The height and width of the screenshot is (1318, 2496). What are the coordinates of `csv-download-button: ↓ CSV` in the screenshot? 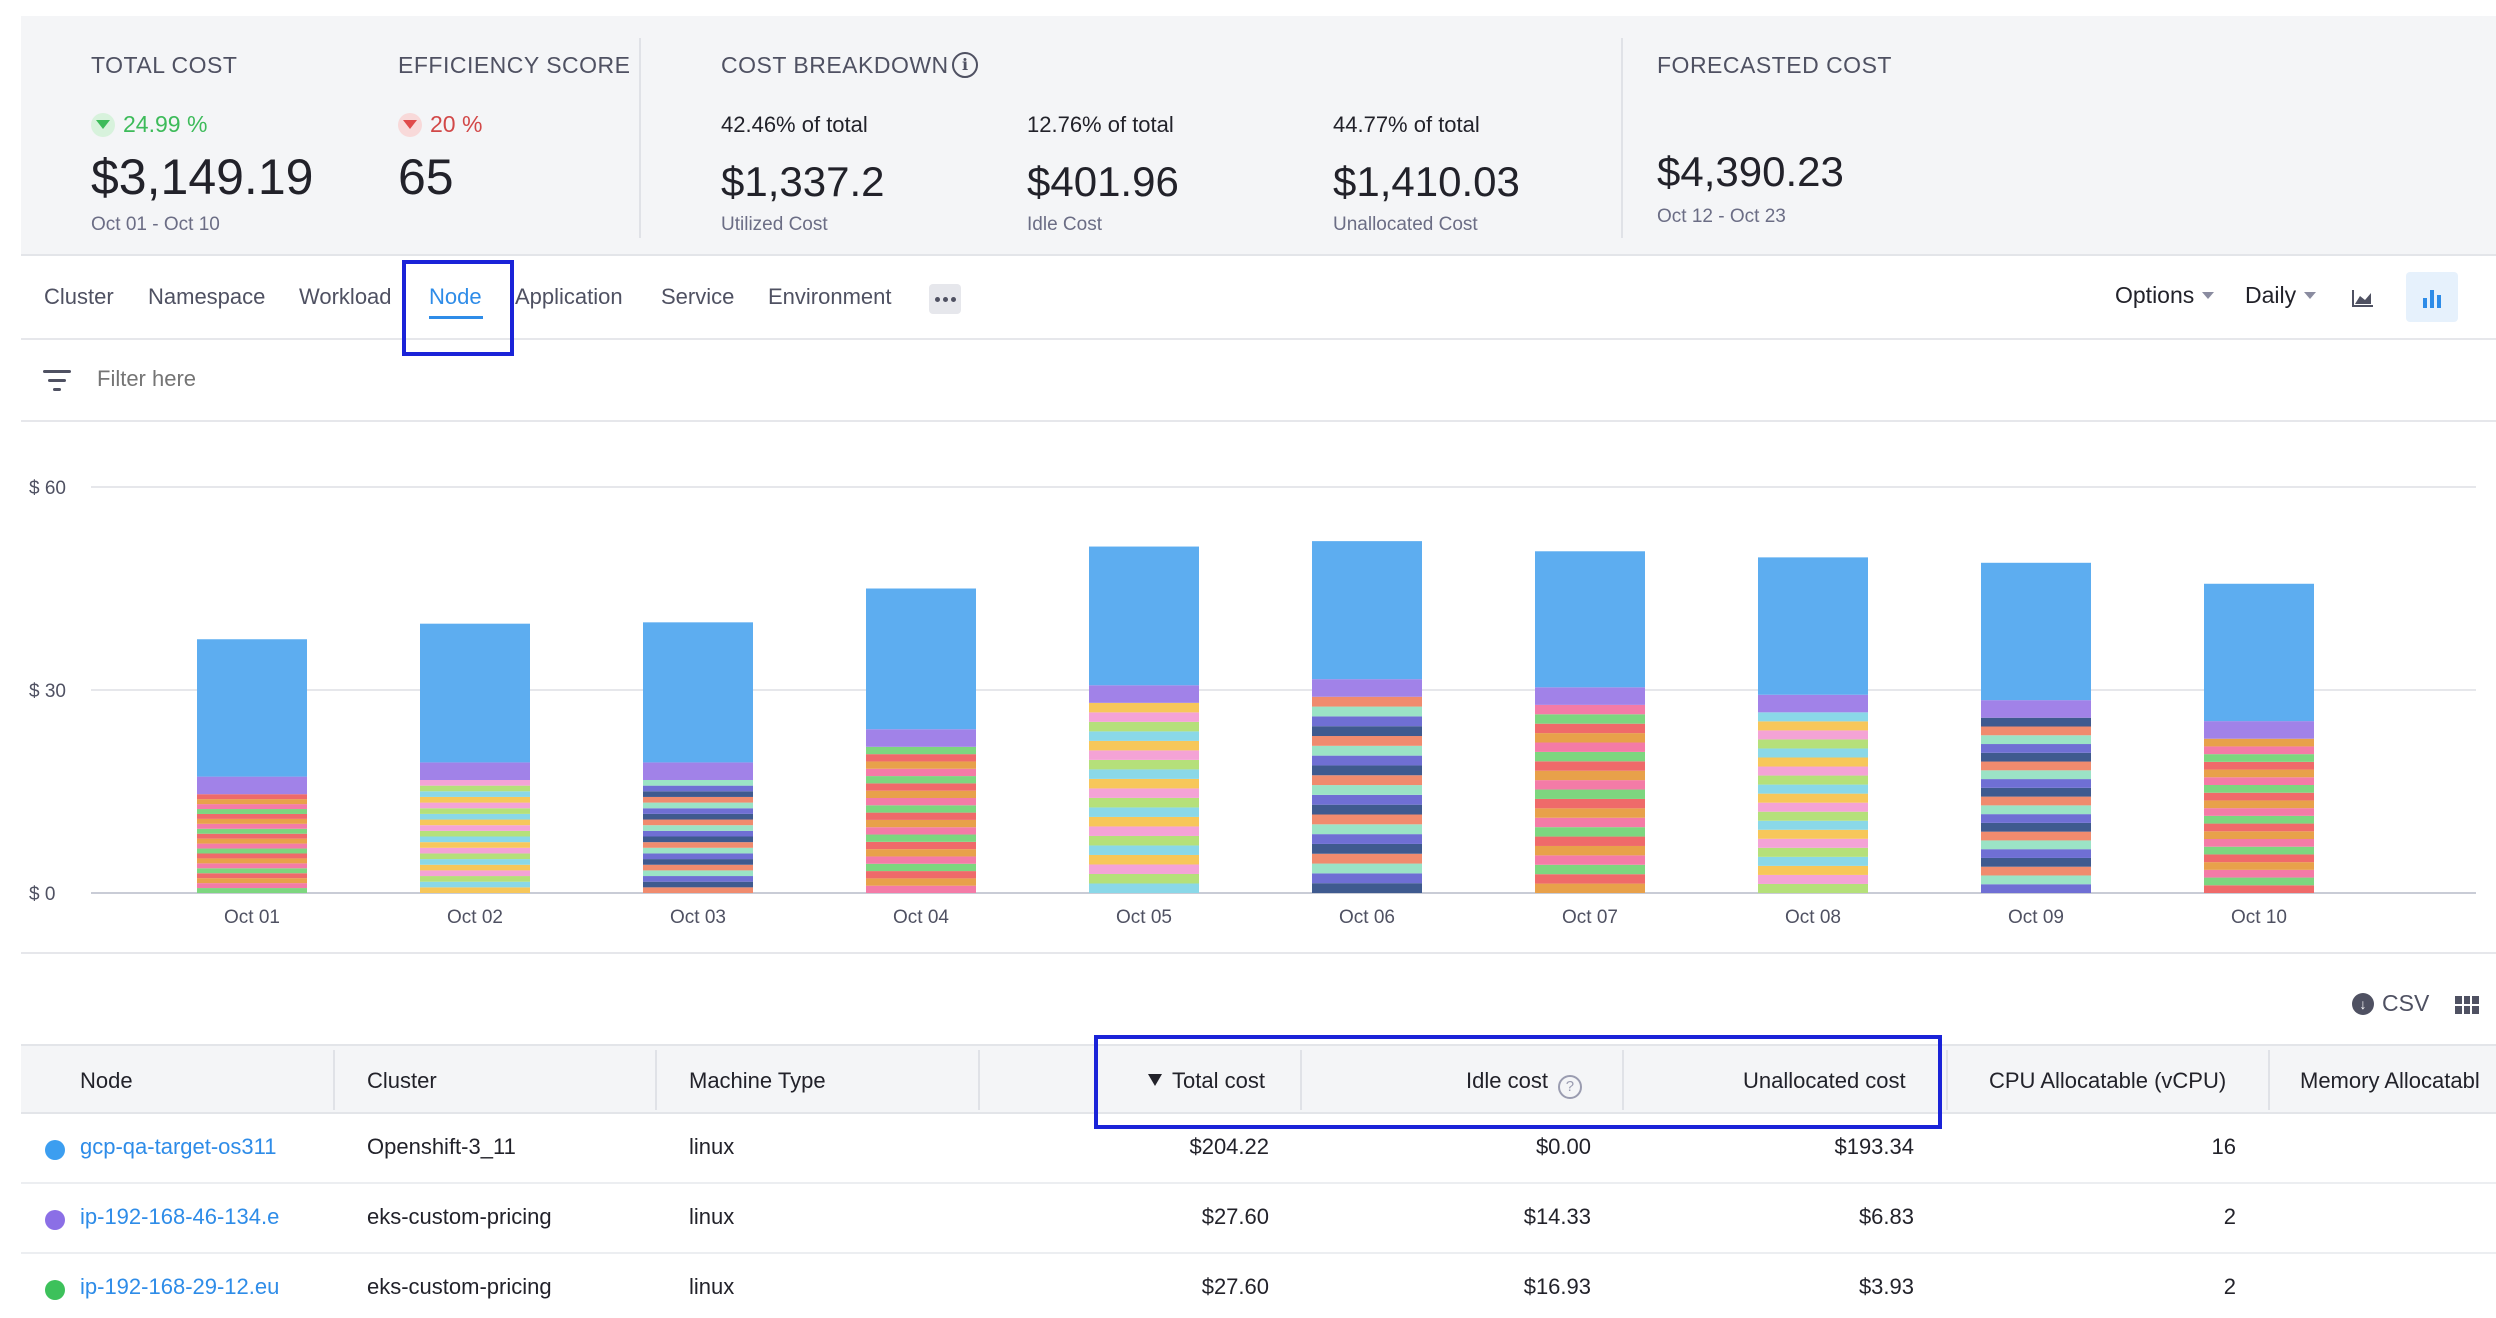 It's located at (2390, 1003).